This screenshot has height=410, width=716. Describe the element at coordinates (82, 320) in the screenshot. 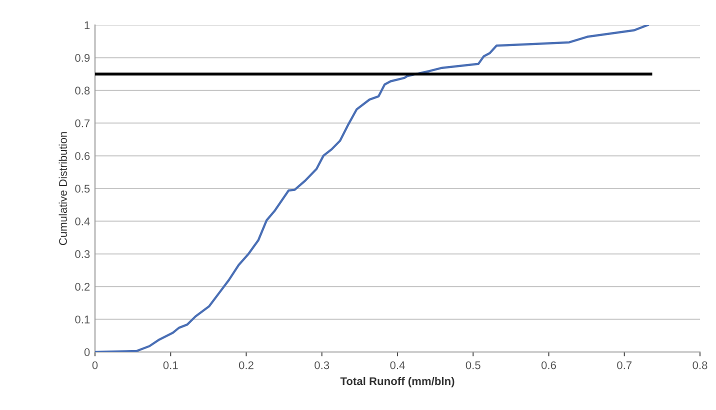

I see `y-tick-label: 0.1` at that location.